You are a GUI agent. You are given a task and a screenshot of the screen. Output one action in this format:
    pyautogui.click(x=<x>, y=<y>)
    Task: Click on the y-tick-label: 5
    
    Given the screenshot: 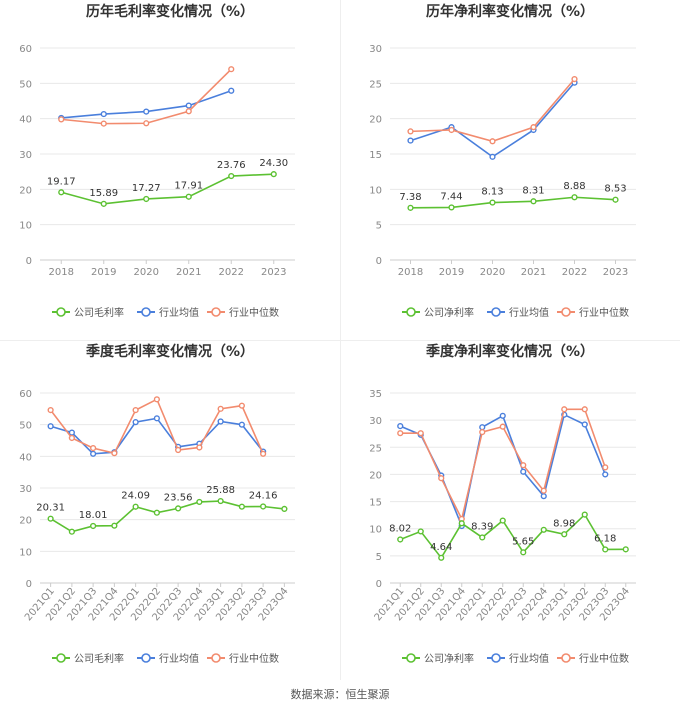 What is the action you would take?
    pyautogui.click(x=379, y=557)
    